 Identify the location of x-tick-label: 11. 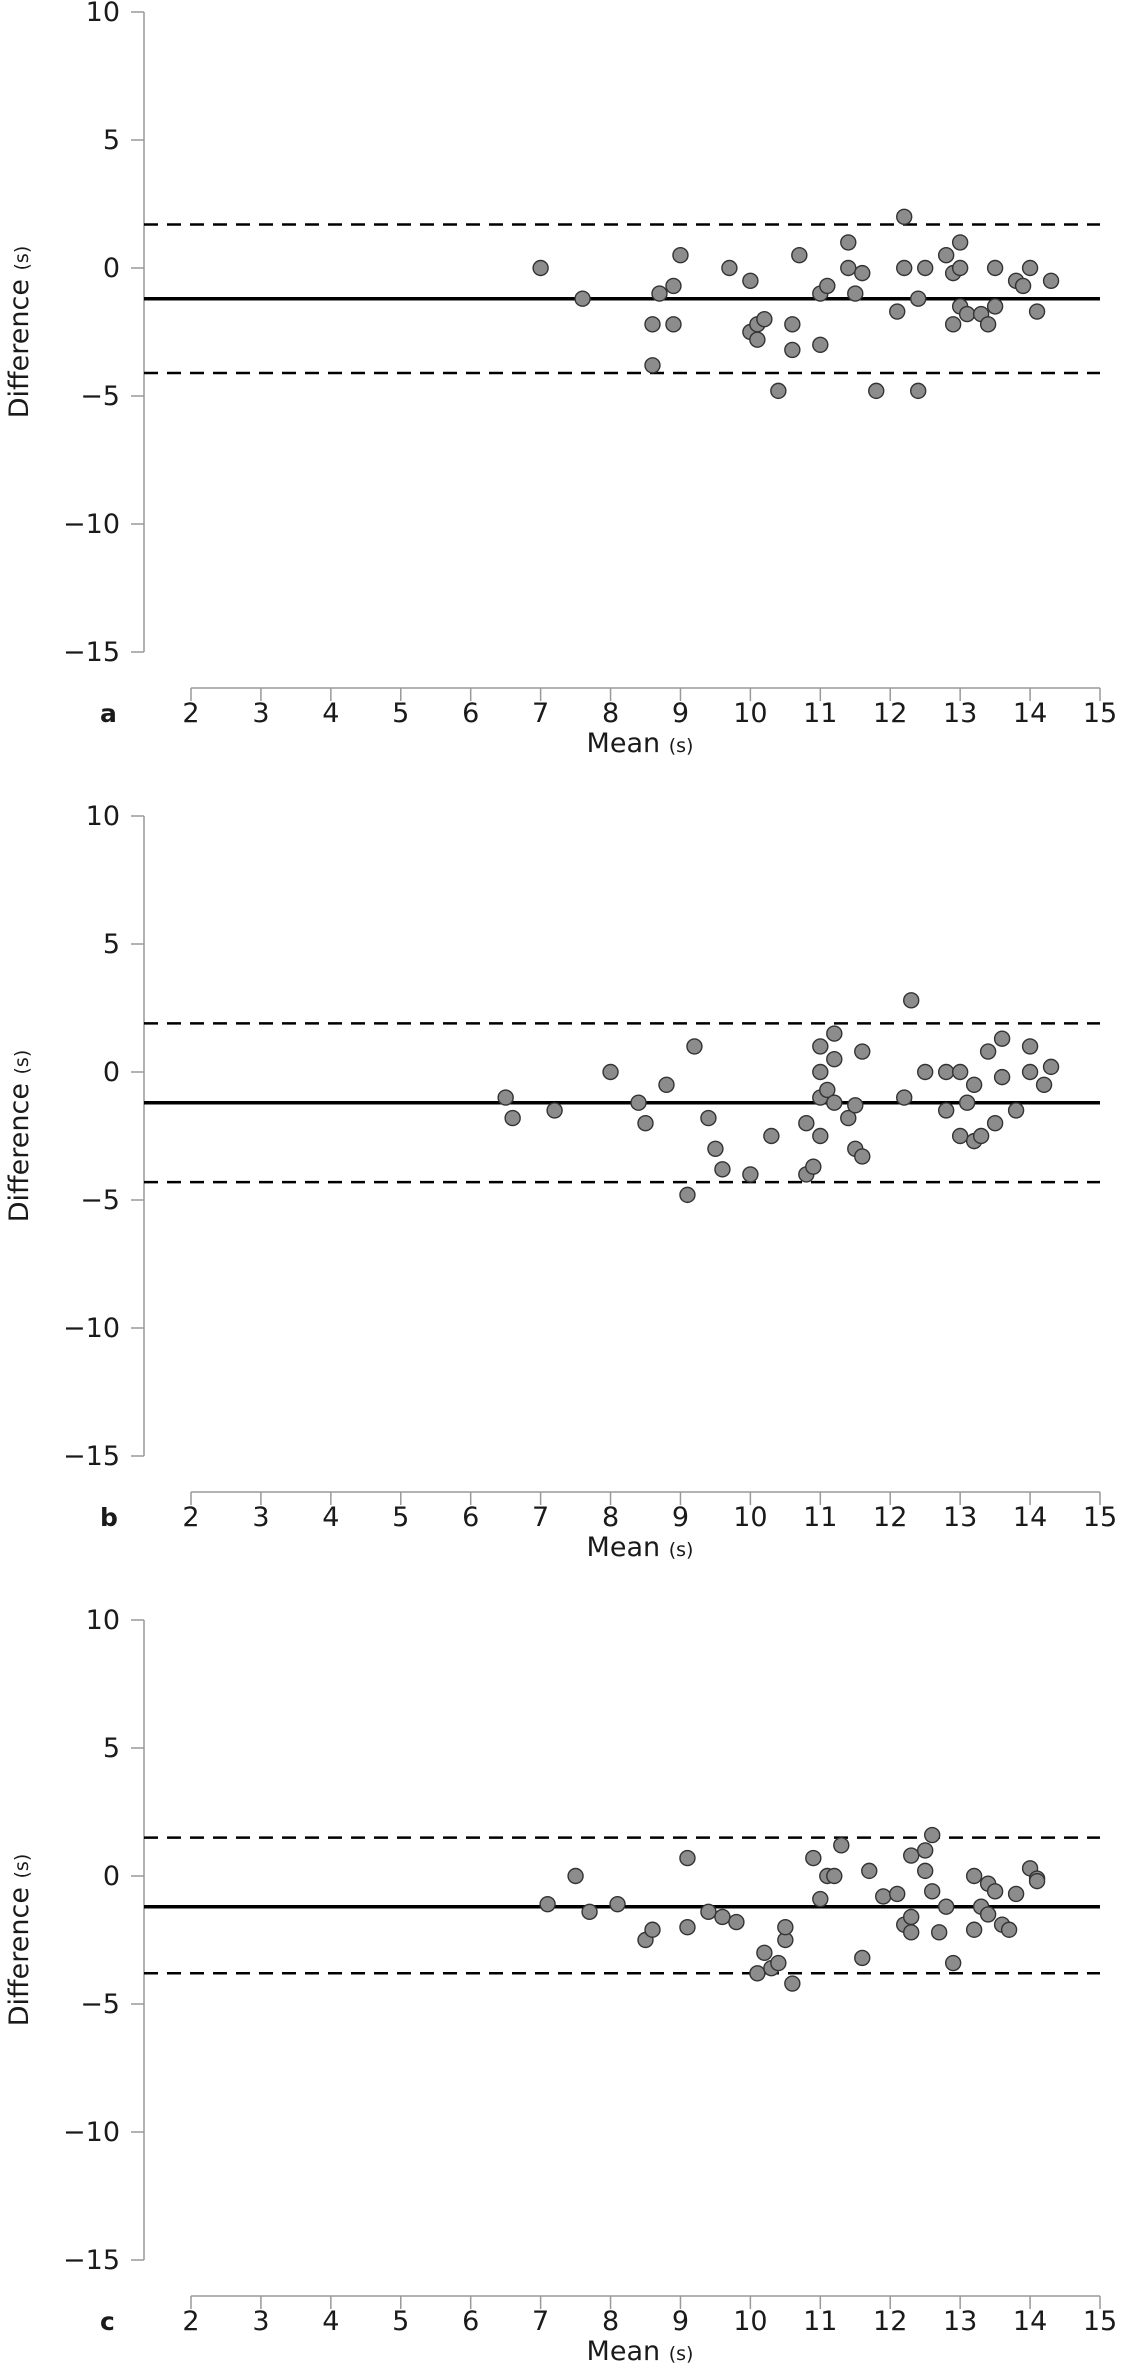
(820, 2321).